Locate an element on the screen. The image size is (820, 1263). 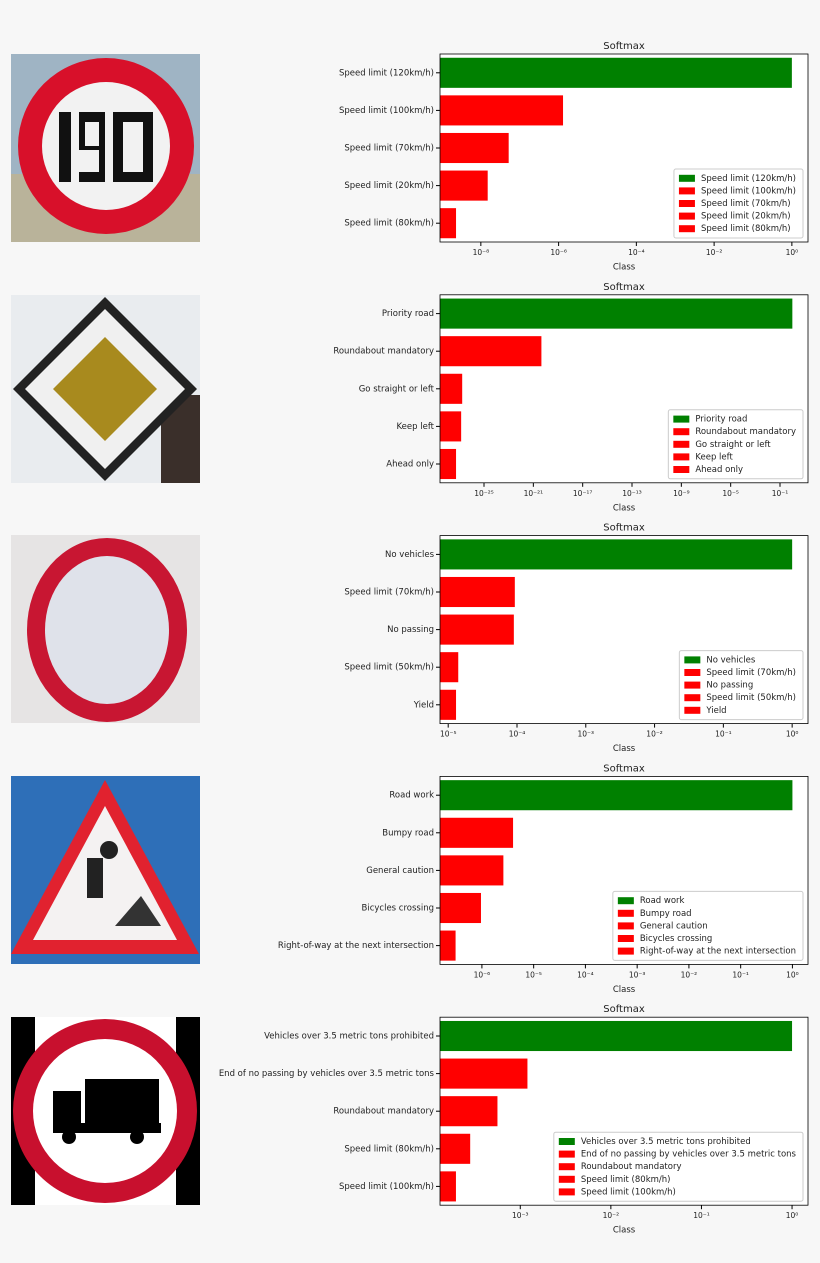
y-tick-label: Bumpy road is located at coordinates (408, 833).